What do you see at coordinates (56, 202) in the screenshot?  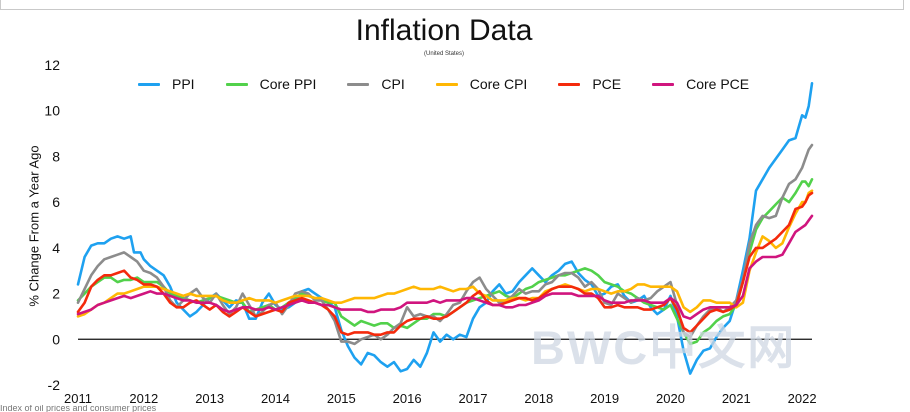 I see `y-tick-label: 6` at bounding box center [56, 202].